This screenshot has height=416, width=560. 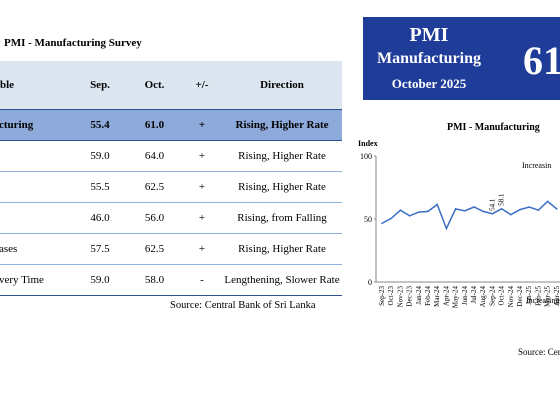 I want to click on x-tick-label: Oct-23, so click(x=391, y=296).